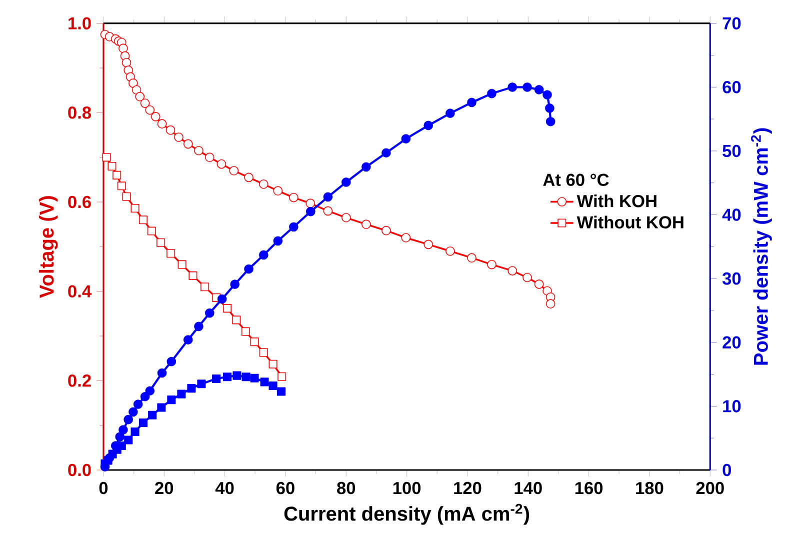 Image resolution: width=798 pixels, height=547 pixels. What do you see at coordinates (79, 380) in the screenshot?
I see `y-tick-label: 0.2` at bounding box center [79, 380].